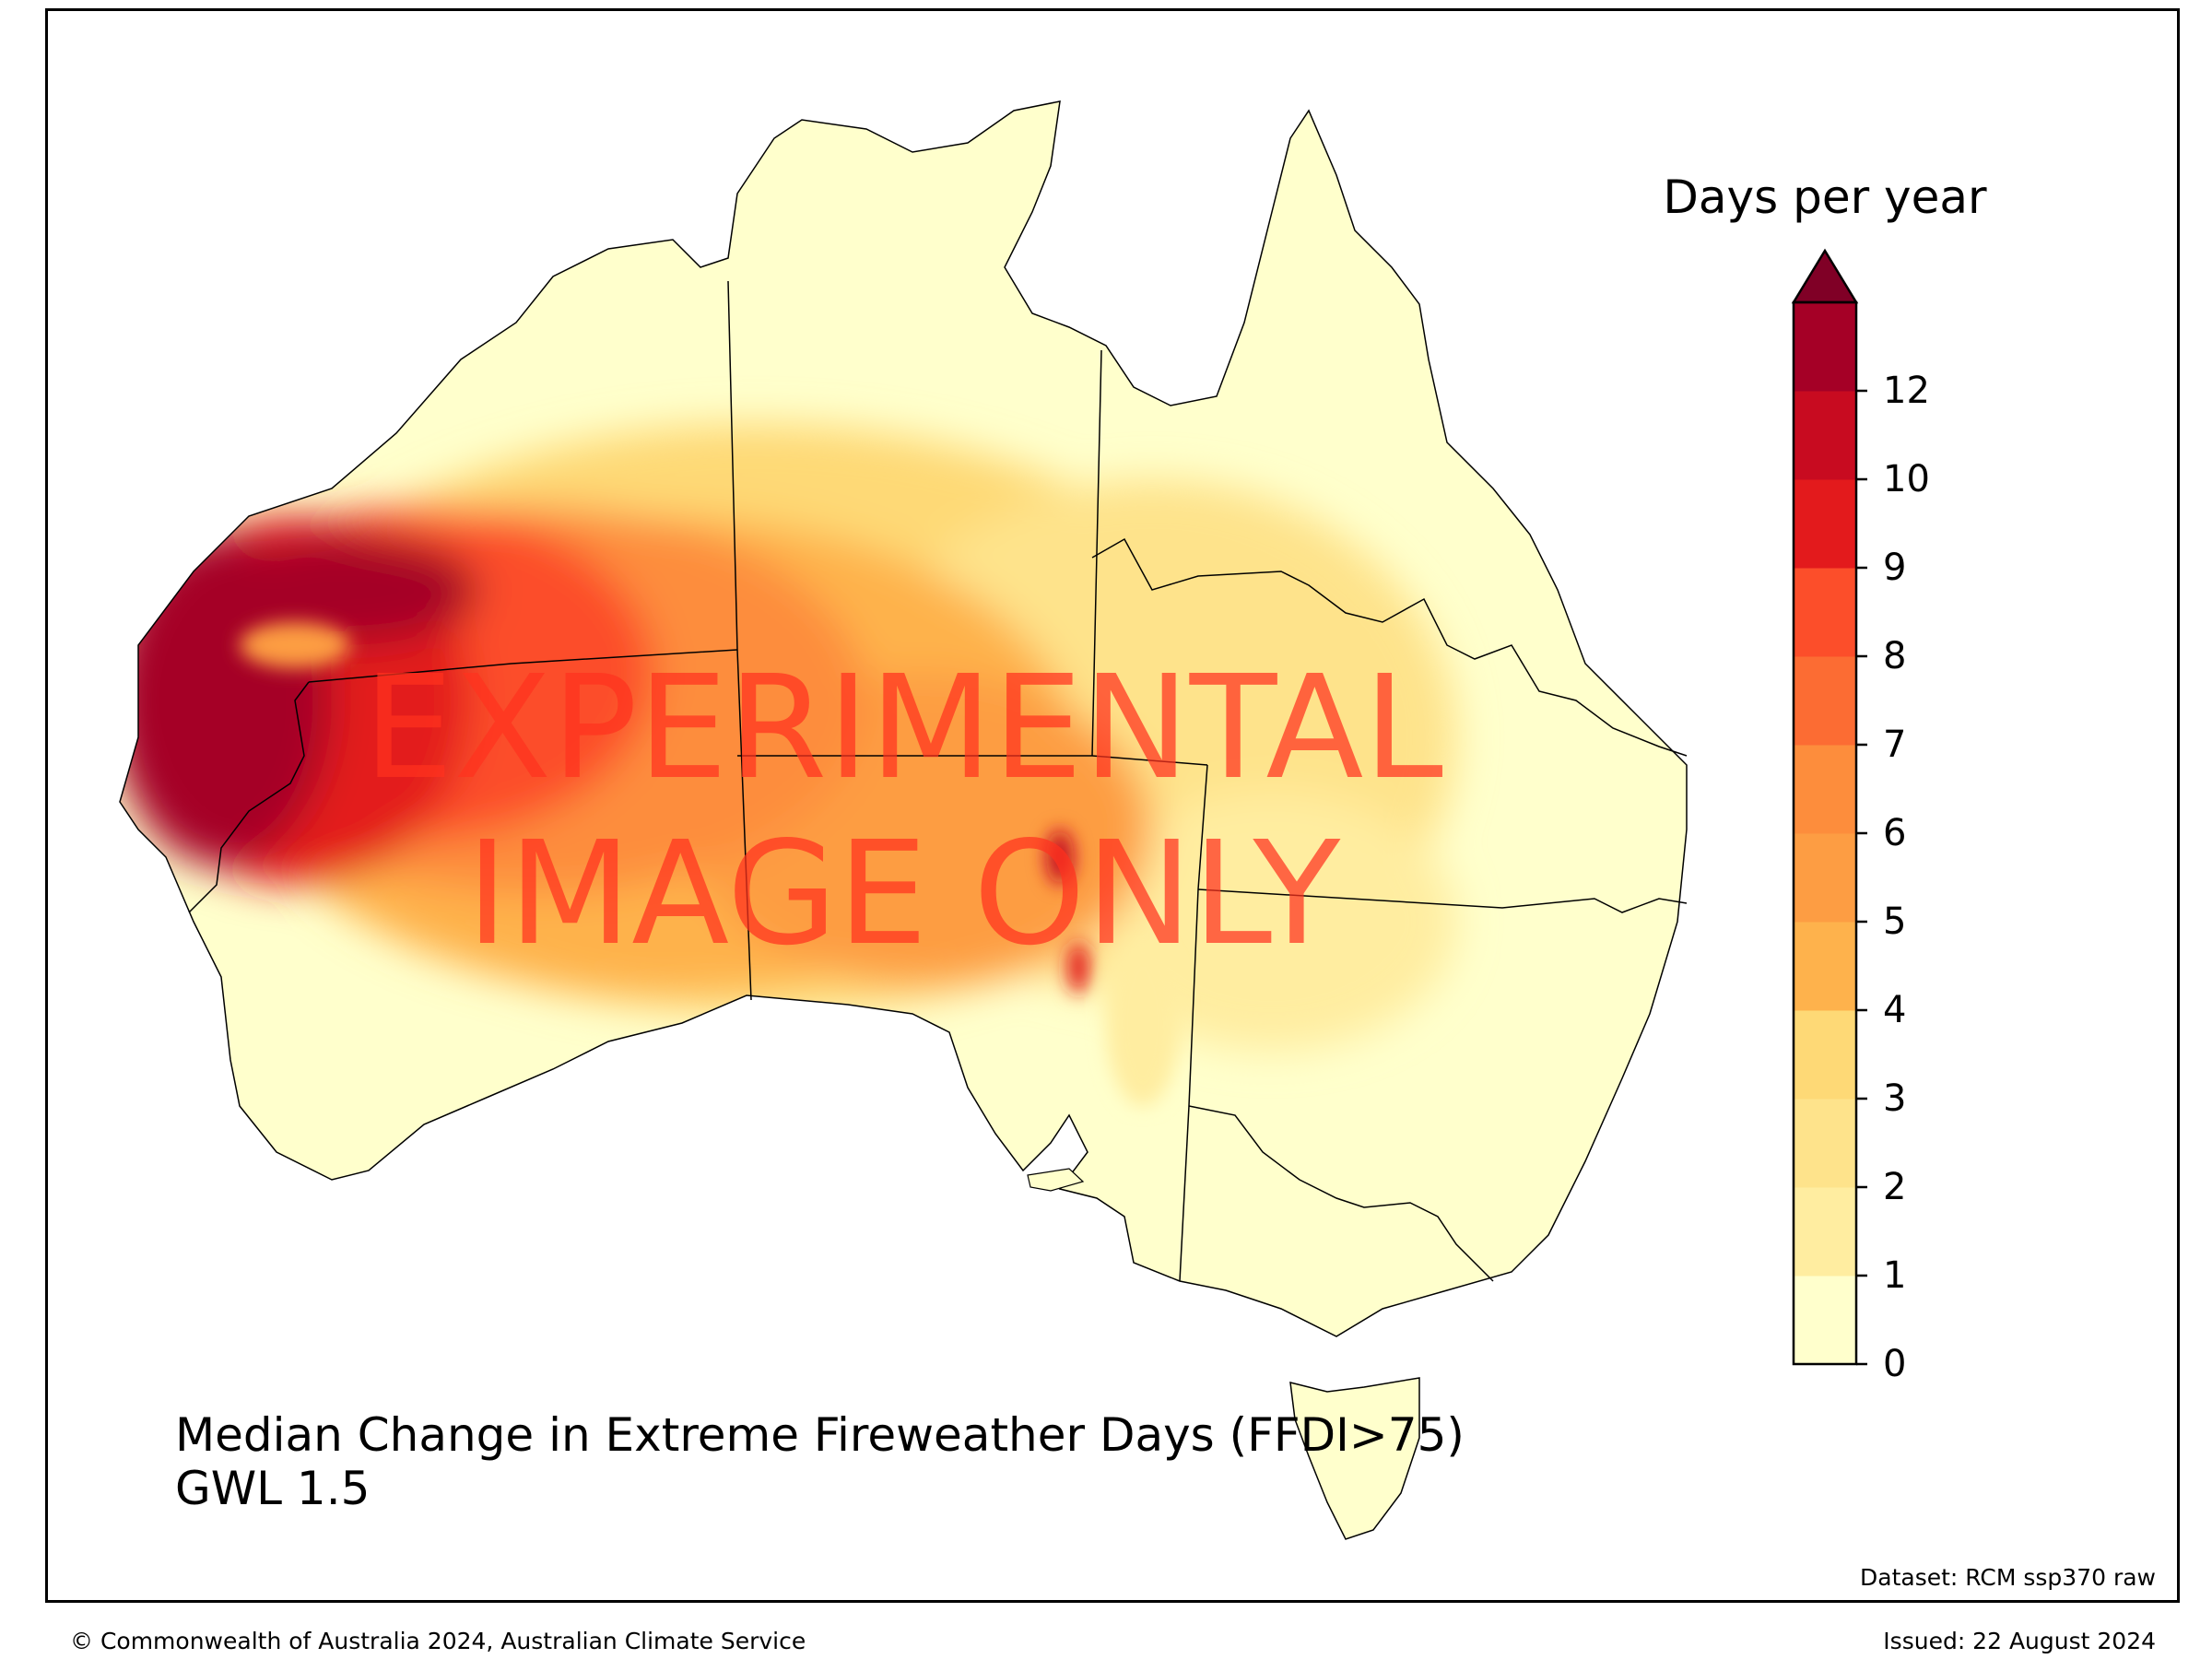  Describe the element at coordinates (1895, 745) in the screenshot. I see `colorbar-tick-label: 7` at that location.